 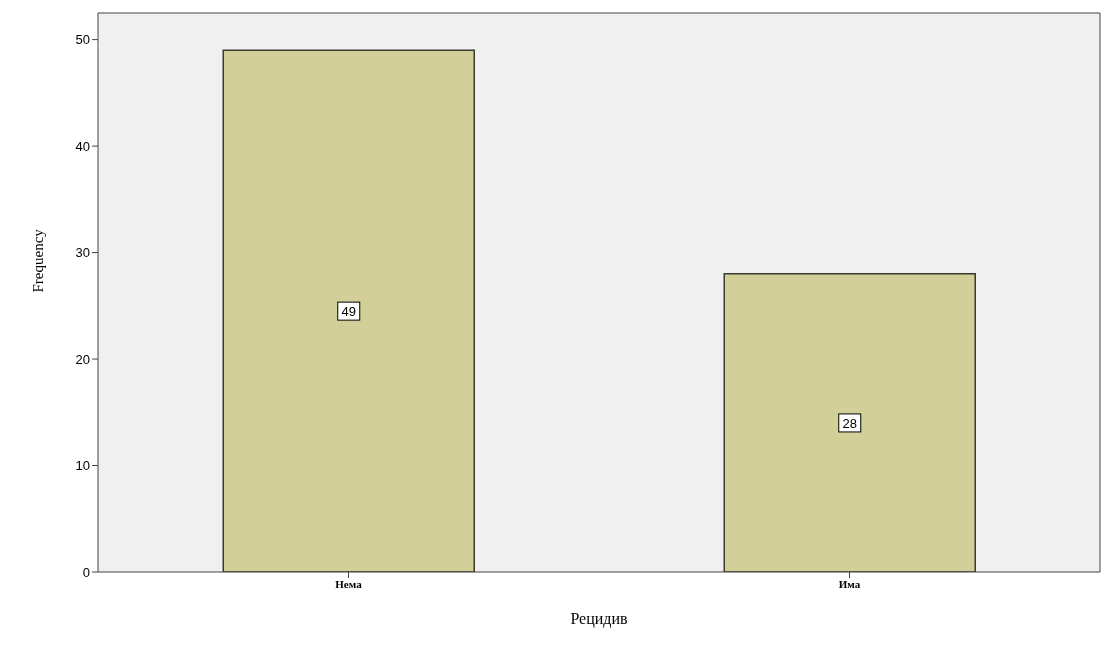 I want to click on y-tick-label: 10, so click(x=82, y=466).